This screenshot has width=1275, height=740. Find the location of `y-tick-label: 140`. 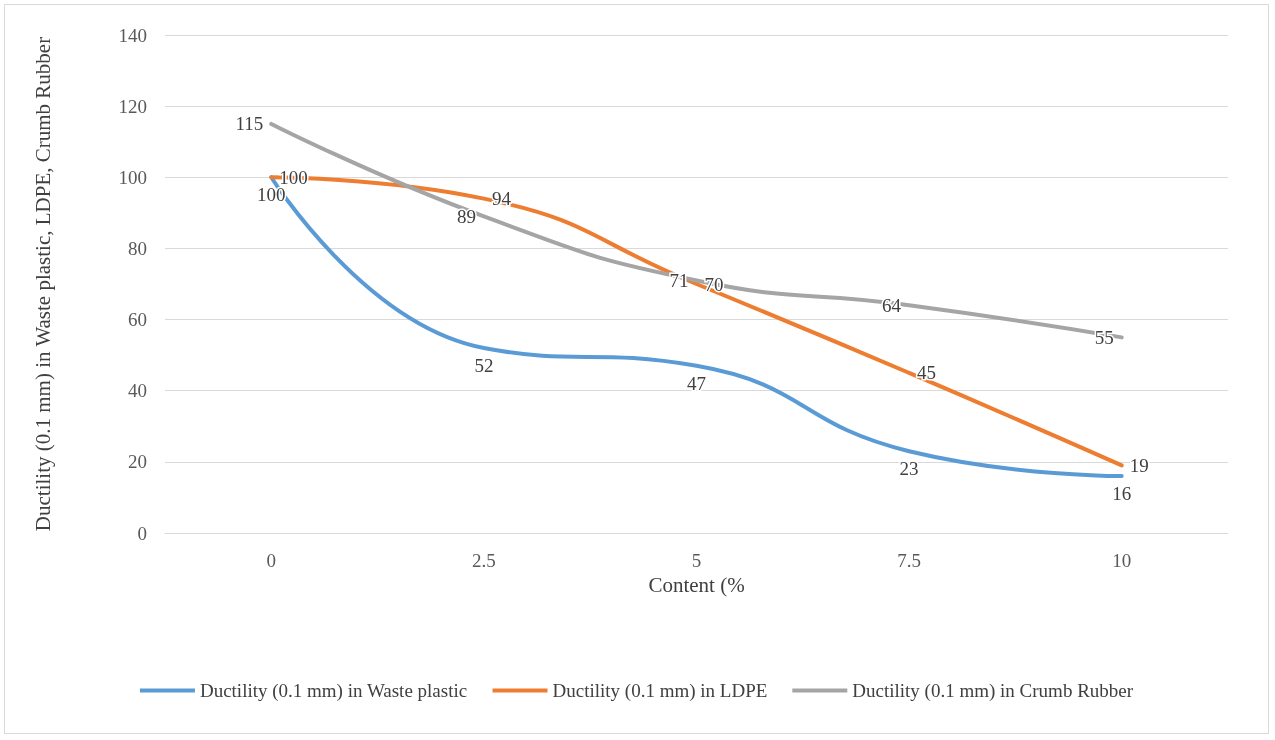

y-tick-label: 140 is located at coordinates (132, 35).